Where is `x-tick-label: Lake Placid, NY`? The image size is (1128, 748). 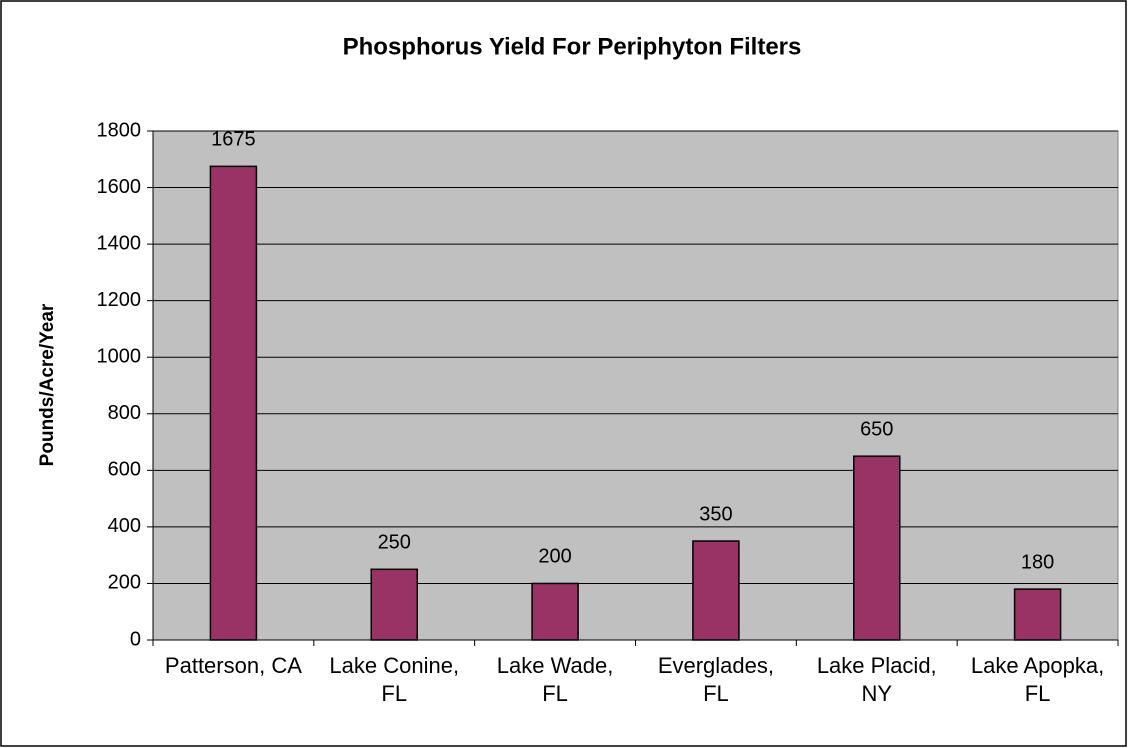 x-tick-label: Lake Placid, NY is located at coordinates (876, 679).